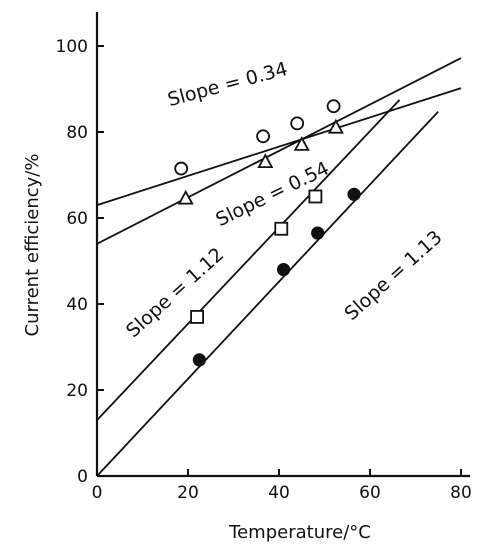 This screenshot has height=547, width=480. Describe the element at coordinates (188, 493) in the screenshot. I see `x-tick-label: 20` at that location.